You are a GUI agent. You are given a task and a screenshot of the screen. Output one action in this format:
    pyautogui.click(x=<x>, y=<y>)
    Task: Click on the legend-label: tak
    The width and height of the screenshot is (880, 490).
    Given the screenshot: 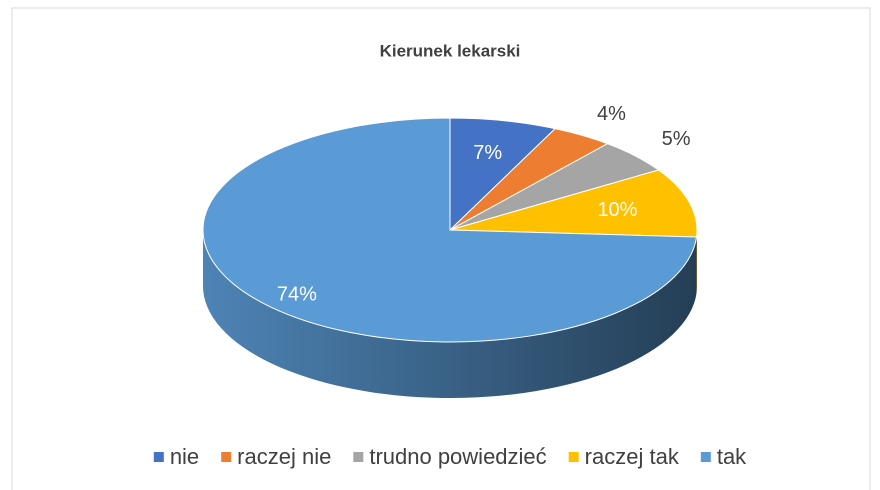 What is the action you would take?
    pyautogui.click(x=732, y=456)
    